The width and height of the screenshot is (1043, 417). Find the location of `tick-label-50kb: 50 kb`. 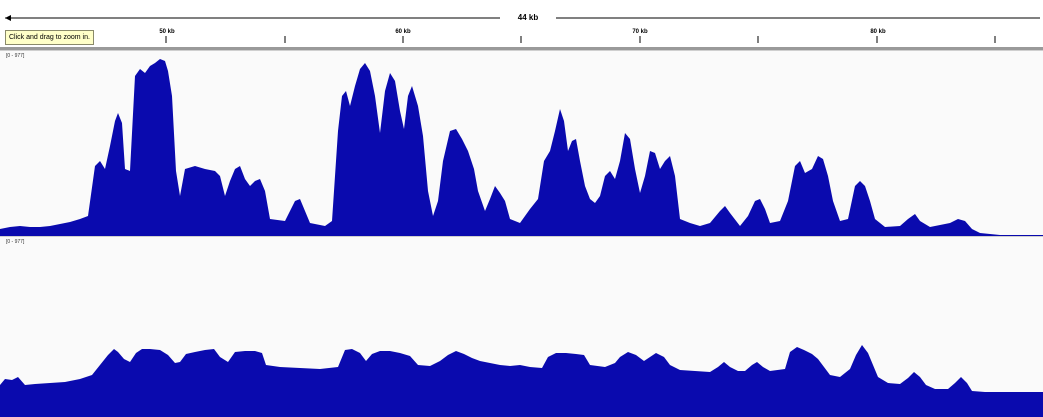

tick-label-50kb: 50 kb is located at coordinates (167, 32).